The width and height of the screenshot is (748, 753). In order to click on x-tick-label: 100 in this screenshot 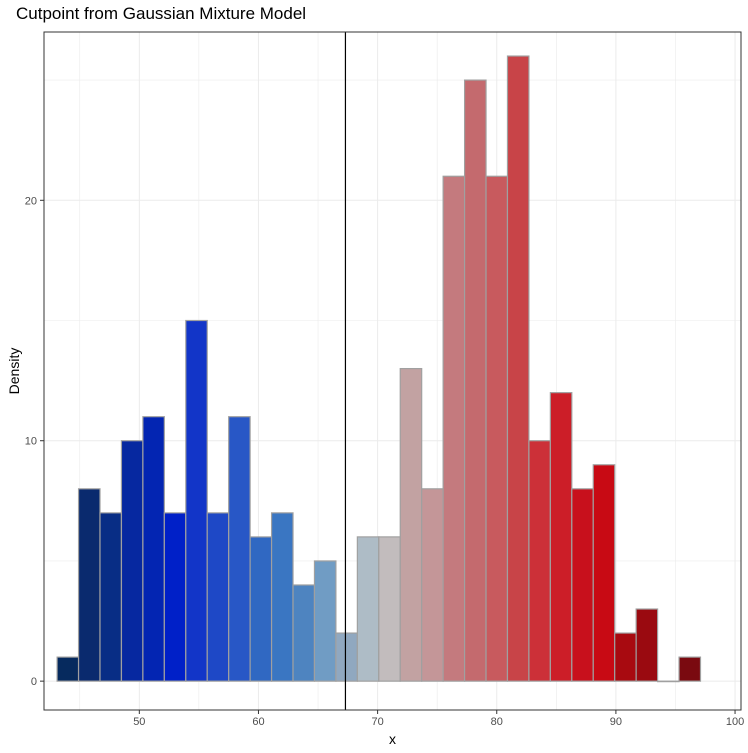, I will do `click(735, 722)`.